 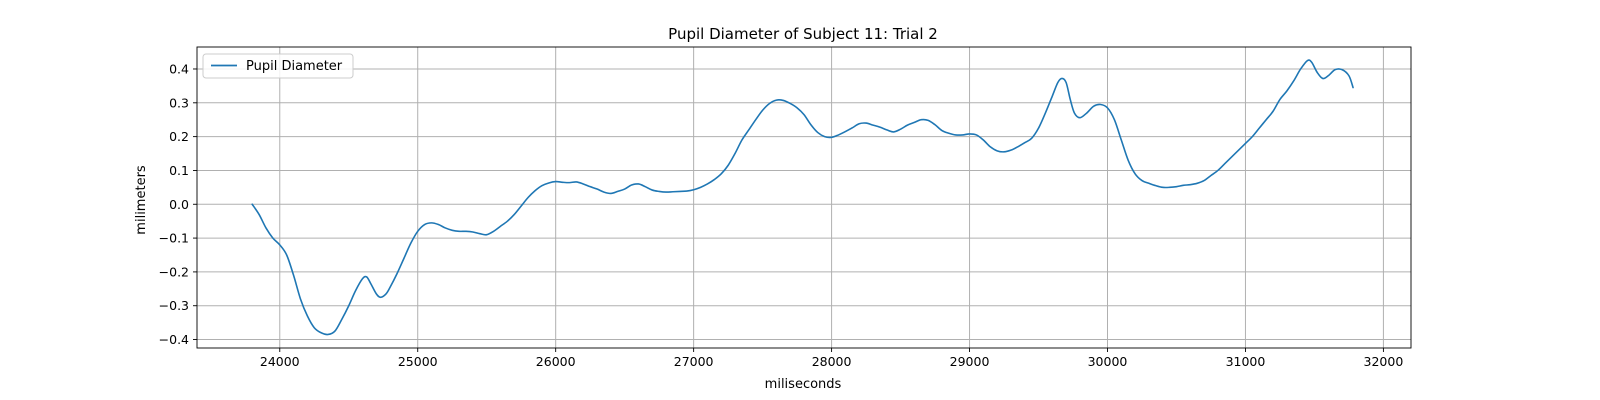 What do you see at coordinates (280, 361) in the screenshot?
I see `x-tick-label: 24000` at bounding box center [280, 361].